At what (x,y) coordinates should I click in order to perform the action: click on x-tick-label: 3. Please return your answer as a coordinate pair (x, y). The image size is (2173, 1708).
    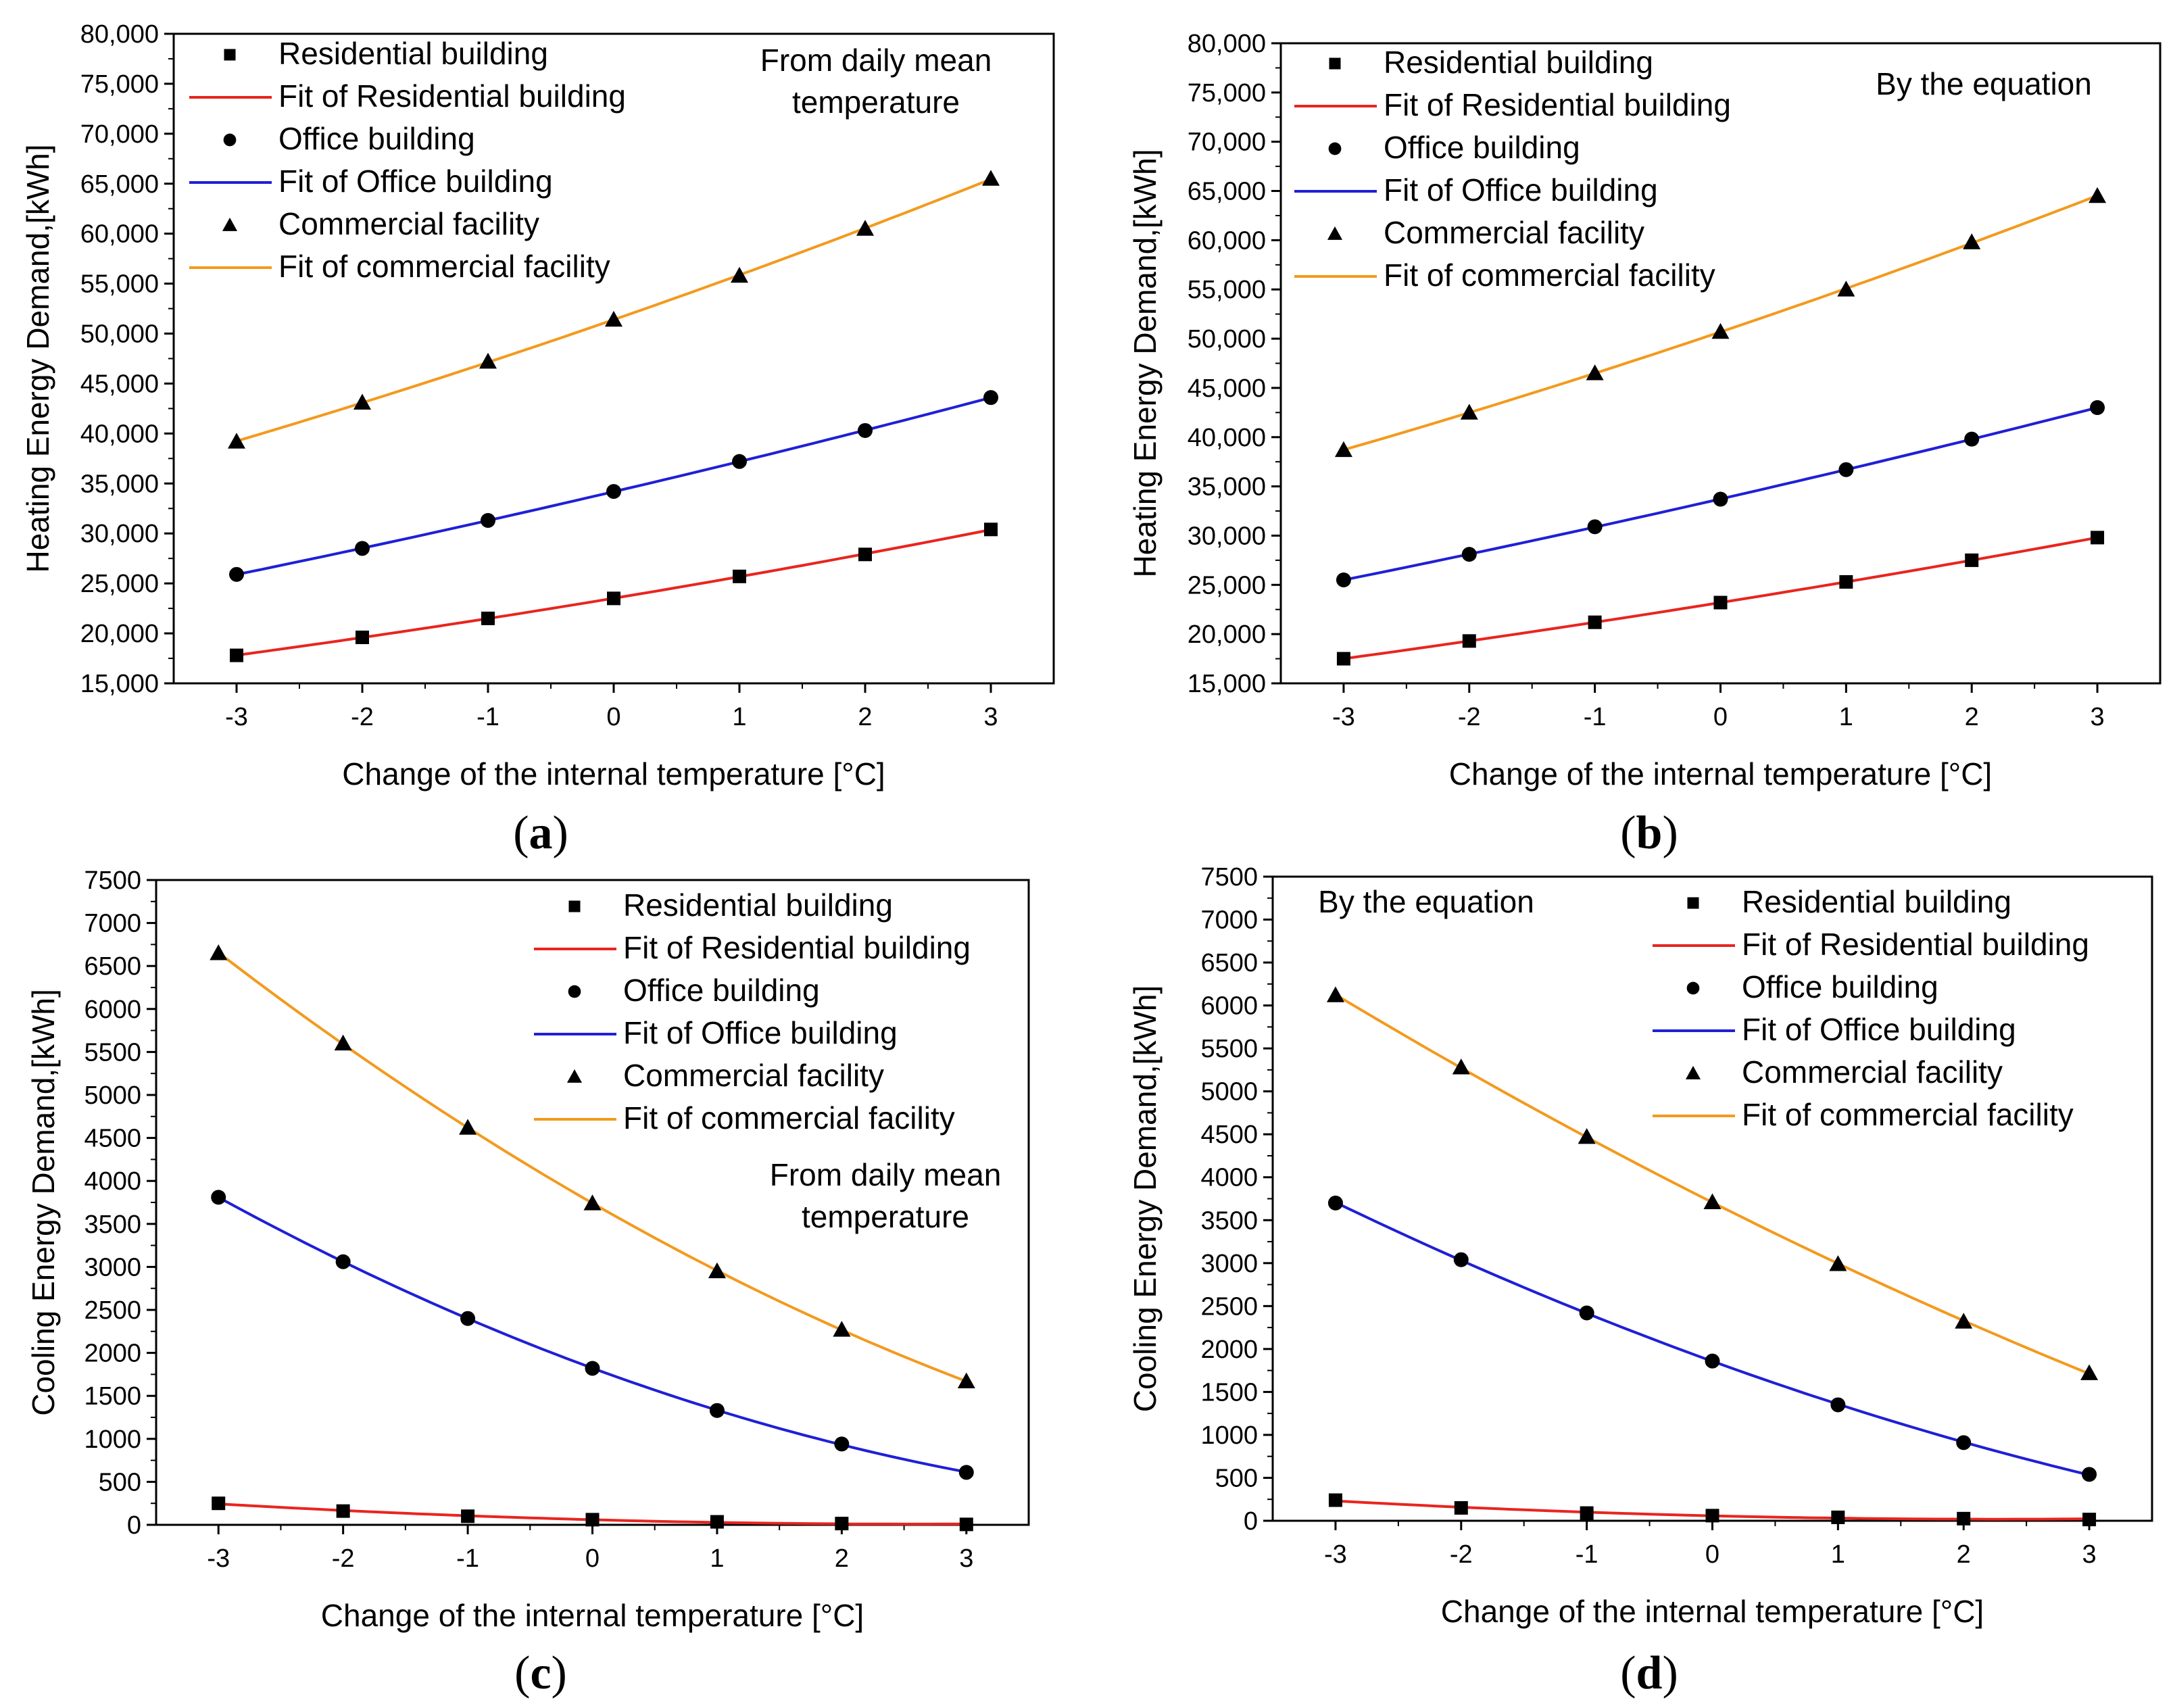
    Looking at the image, I should click on (990, 717).